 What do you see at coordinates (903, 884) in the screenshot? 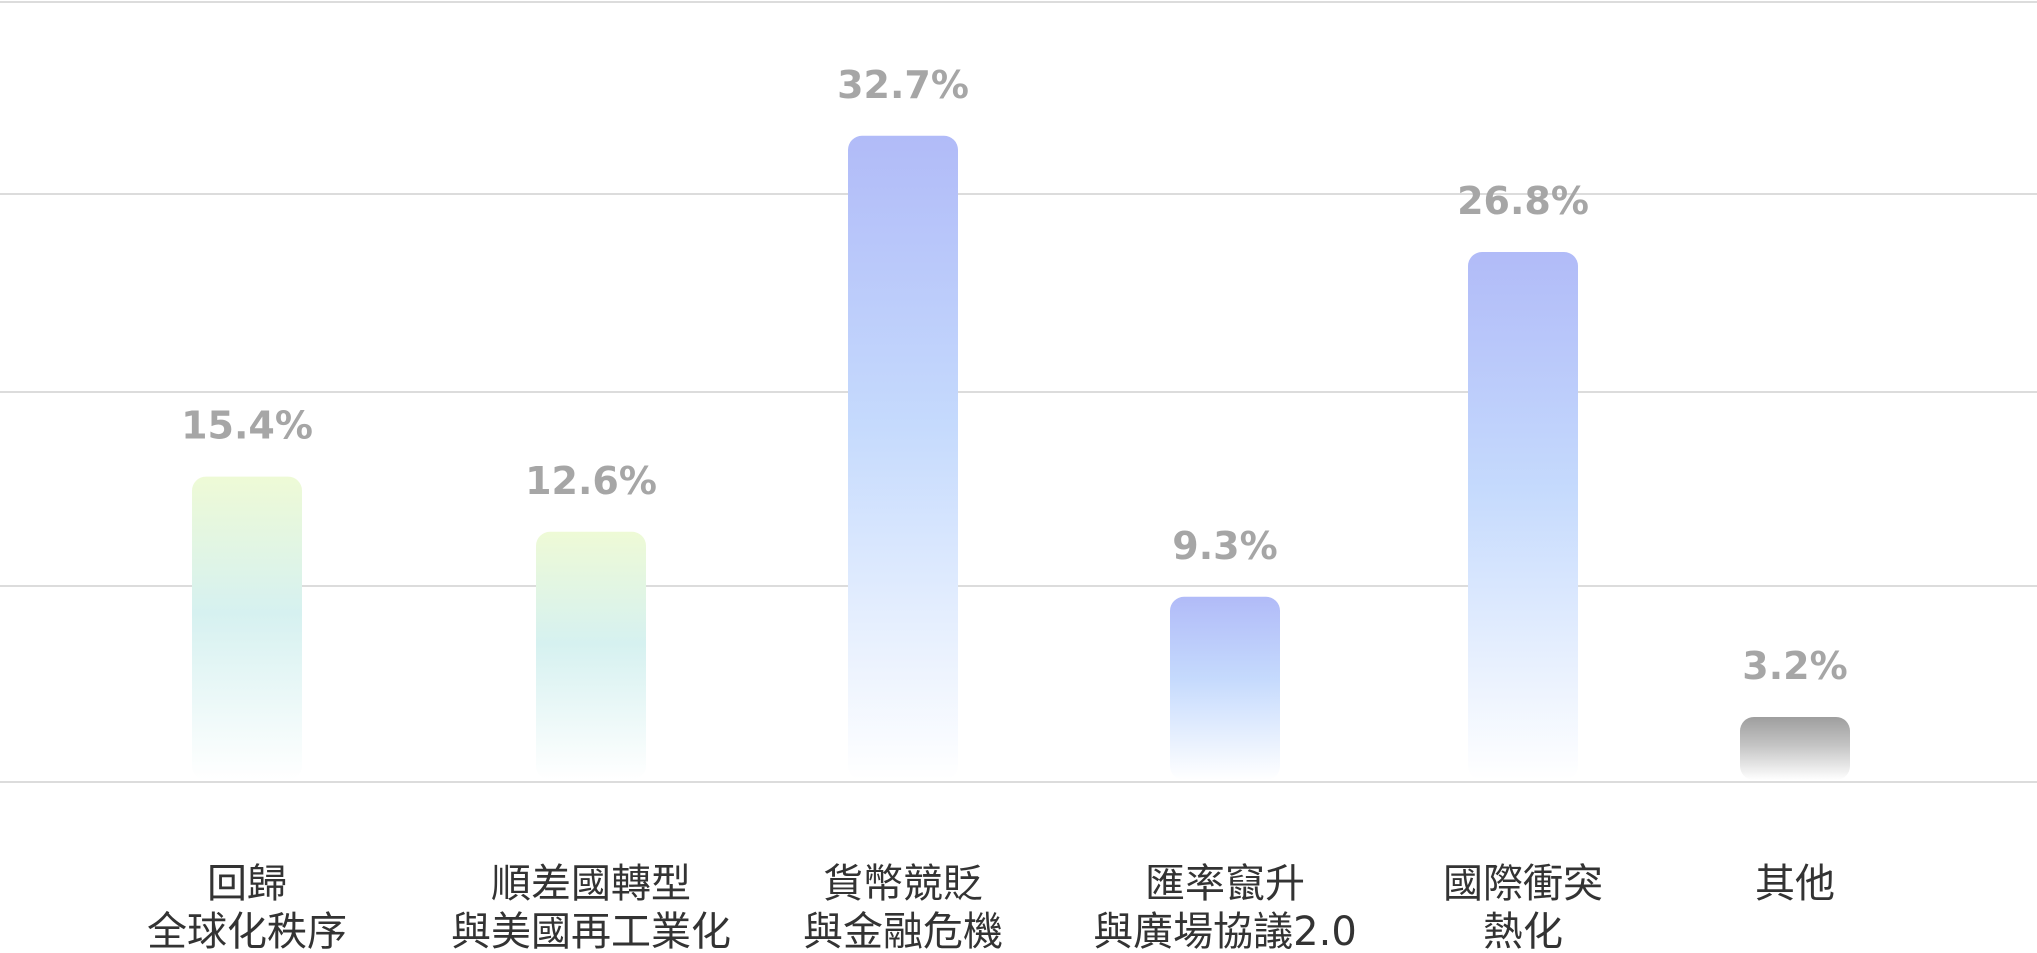
I see `category-label-2-line-0: 貨幣競貶` at bounding box center [903, 884].